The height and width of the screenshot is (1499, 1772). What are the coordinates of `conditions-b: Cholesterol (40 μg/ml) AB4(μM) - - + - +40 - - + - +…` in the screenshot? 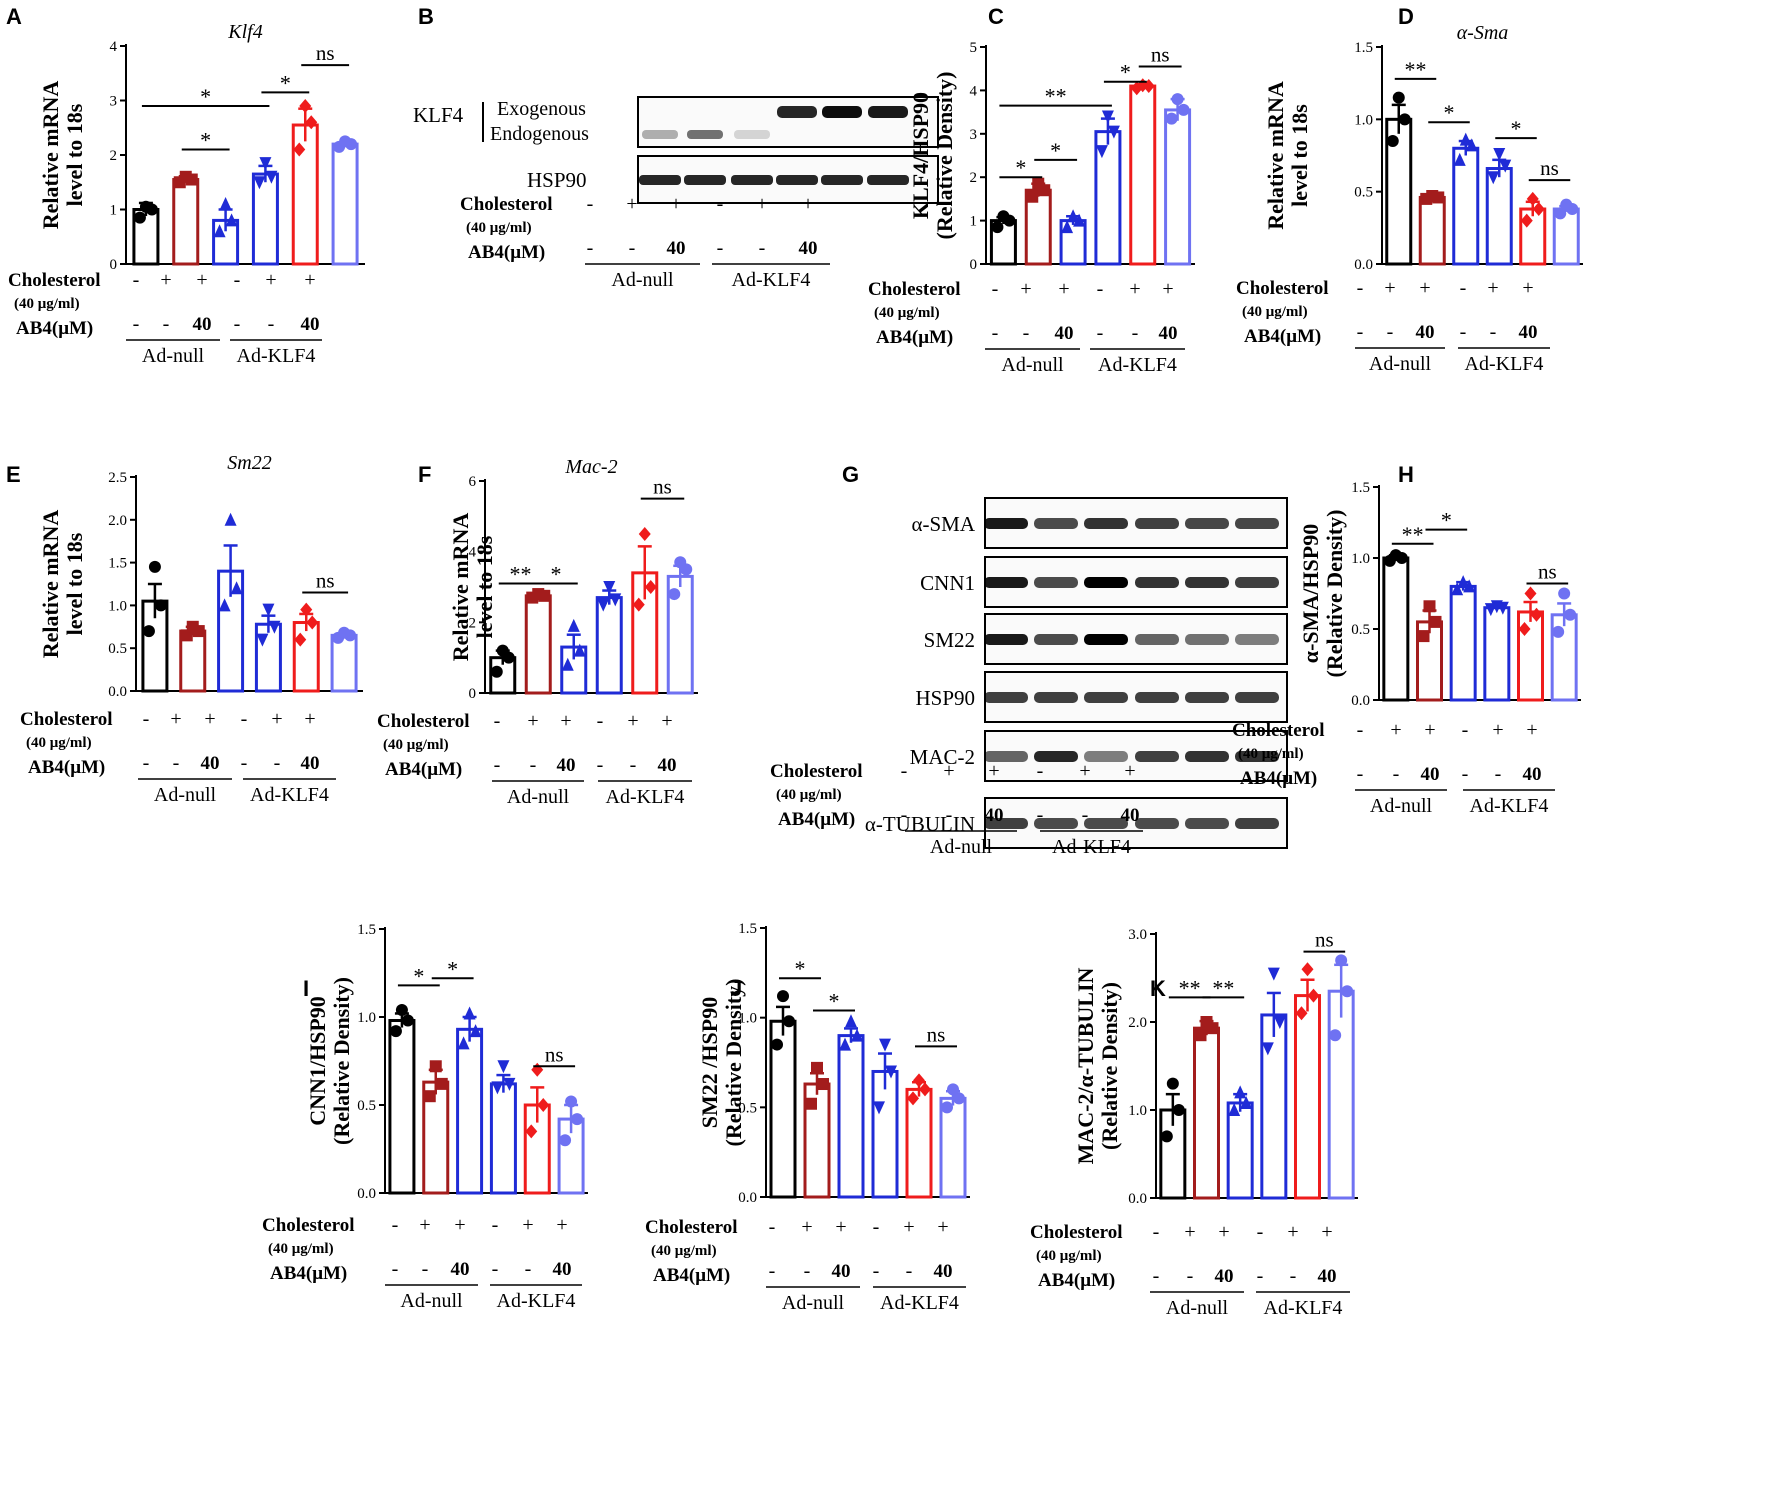 It's located at (645, 242).